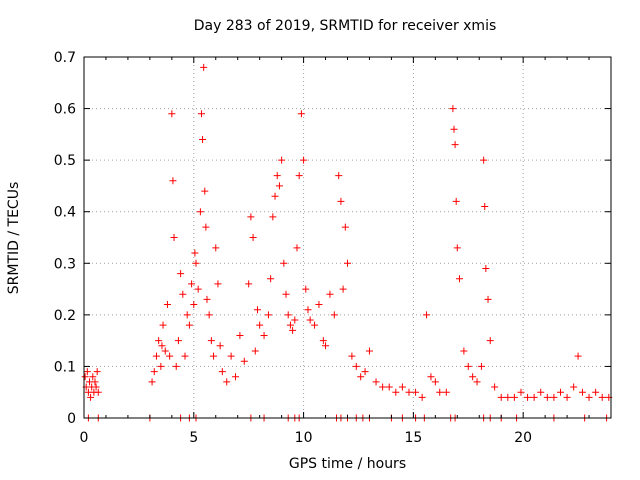  Describe the element at coordinates (65, 316) in the screenshot. I see `y-tick-label: 0.2` at that location.